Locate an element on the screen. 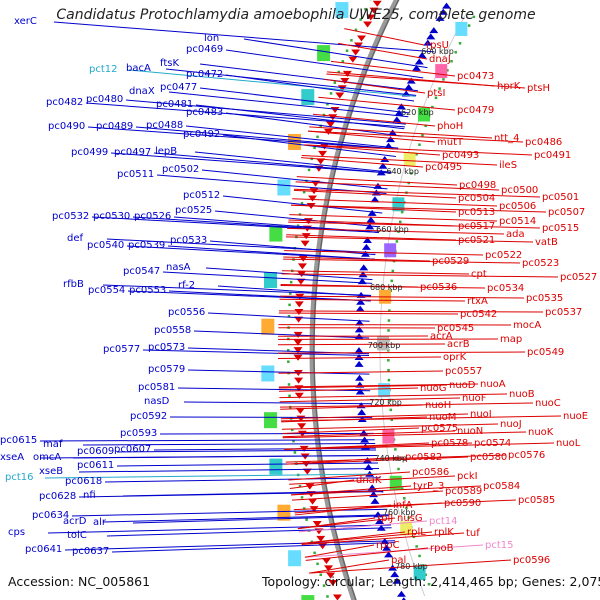  gene-label: pc0578 is located at coordinates (449, 443).